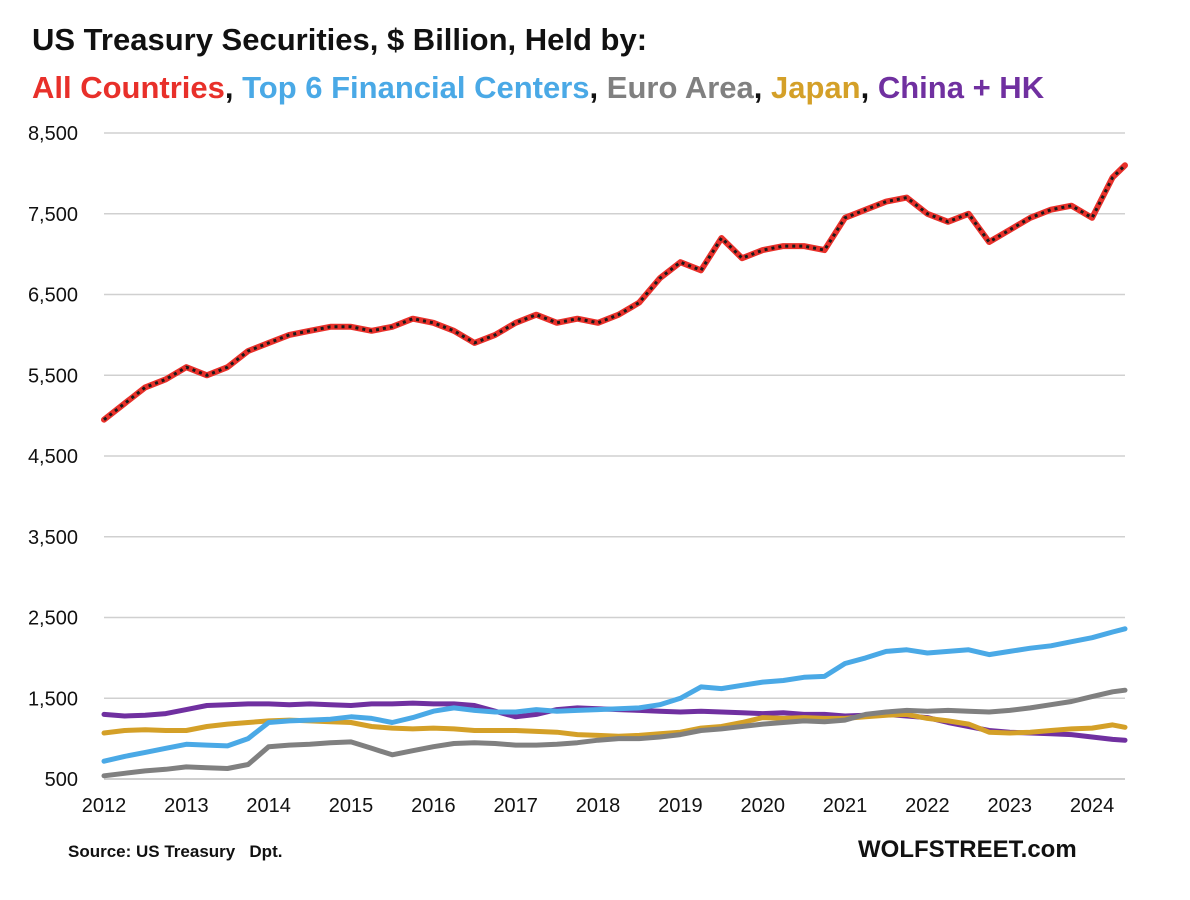 This screenshot has height=900, width=1190. Describe the element at coordinates (967, 849) in the screenshot. I see `brand-watermark: WOLFSTREET.com` at that location.